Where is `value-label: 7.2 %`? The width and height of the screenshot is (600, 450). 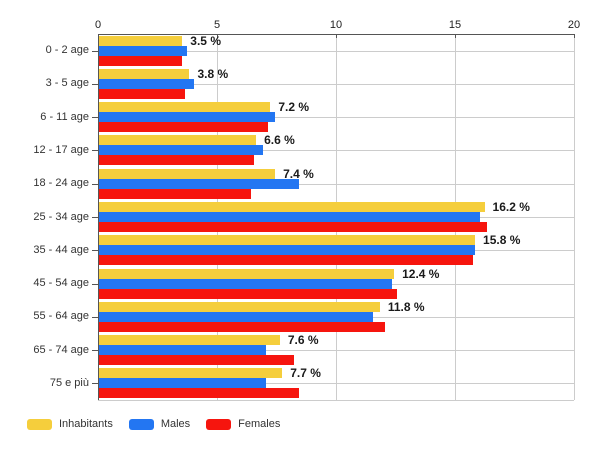
value-label: 7.2 % is located at coordinates (294, 107).